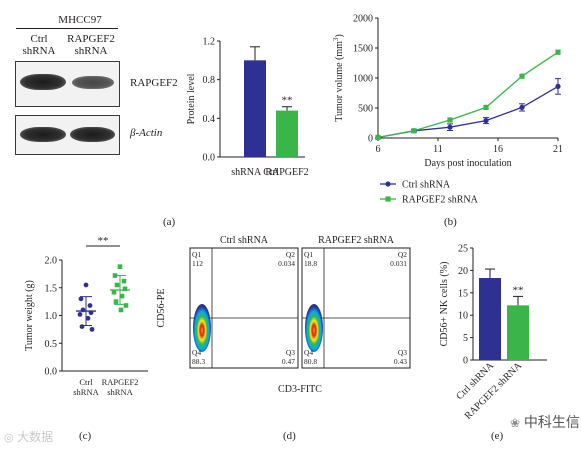 This screenshot has width=581, height=450. What do you see at coordinates (378, 149) in the screenshot?
I see `x-tick-label: 6` at bounding box center [378, 149].